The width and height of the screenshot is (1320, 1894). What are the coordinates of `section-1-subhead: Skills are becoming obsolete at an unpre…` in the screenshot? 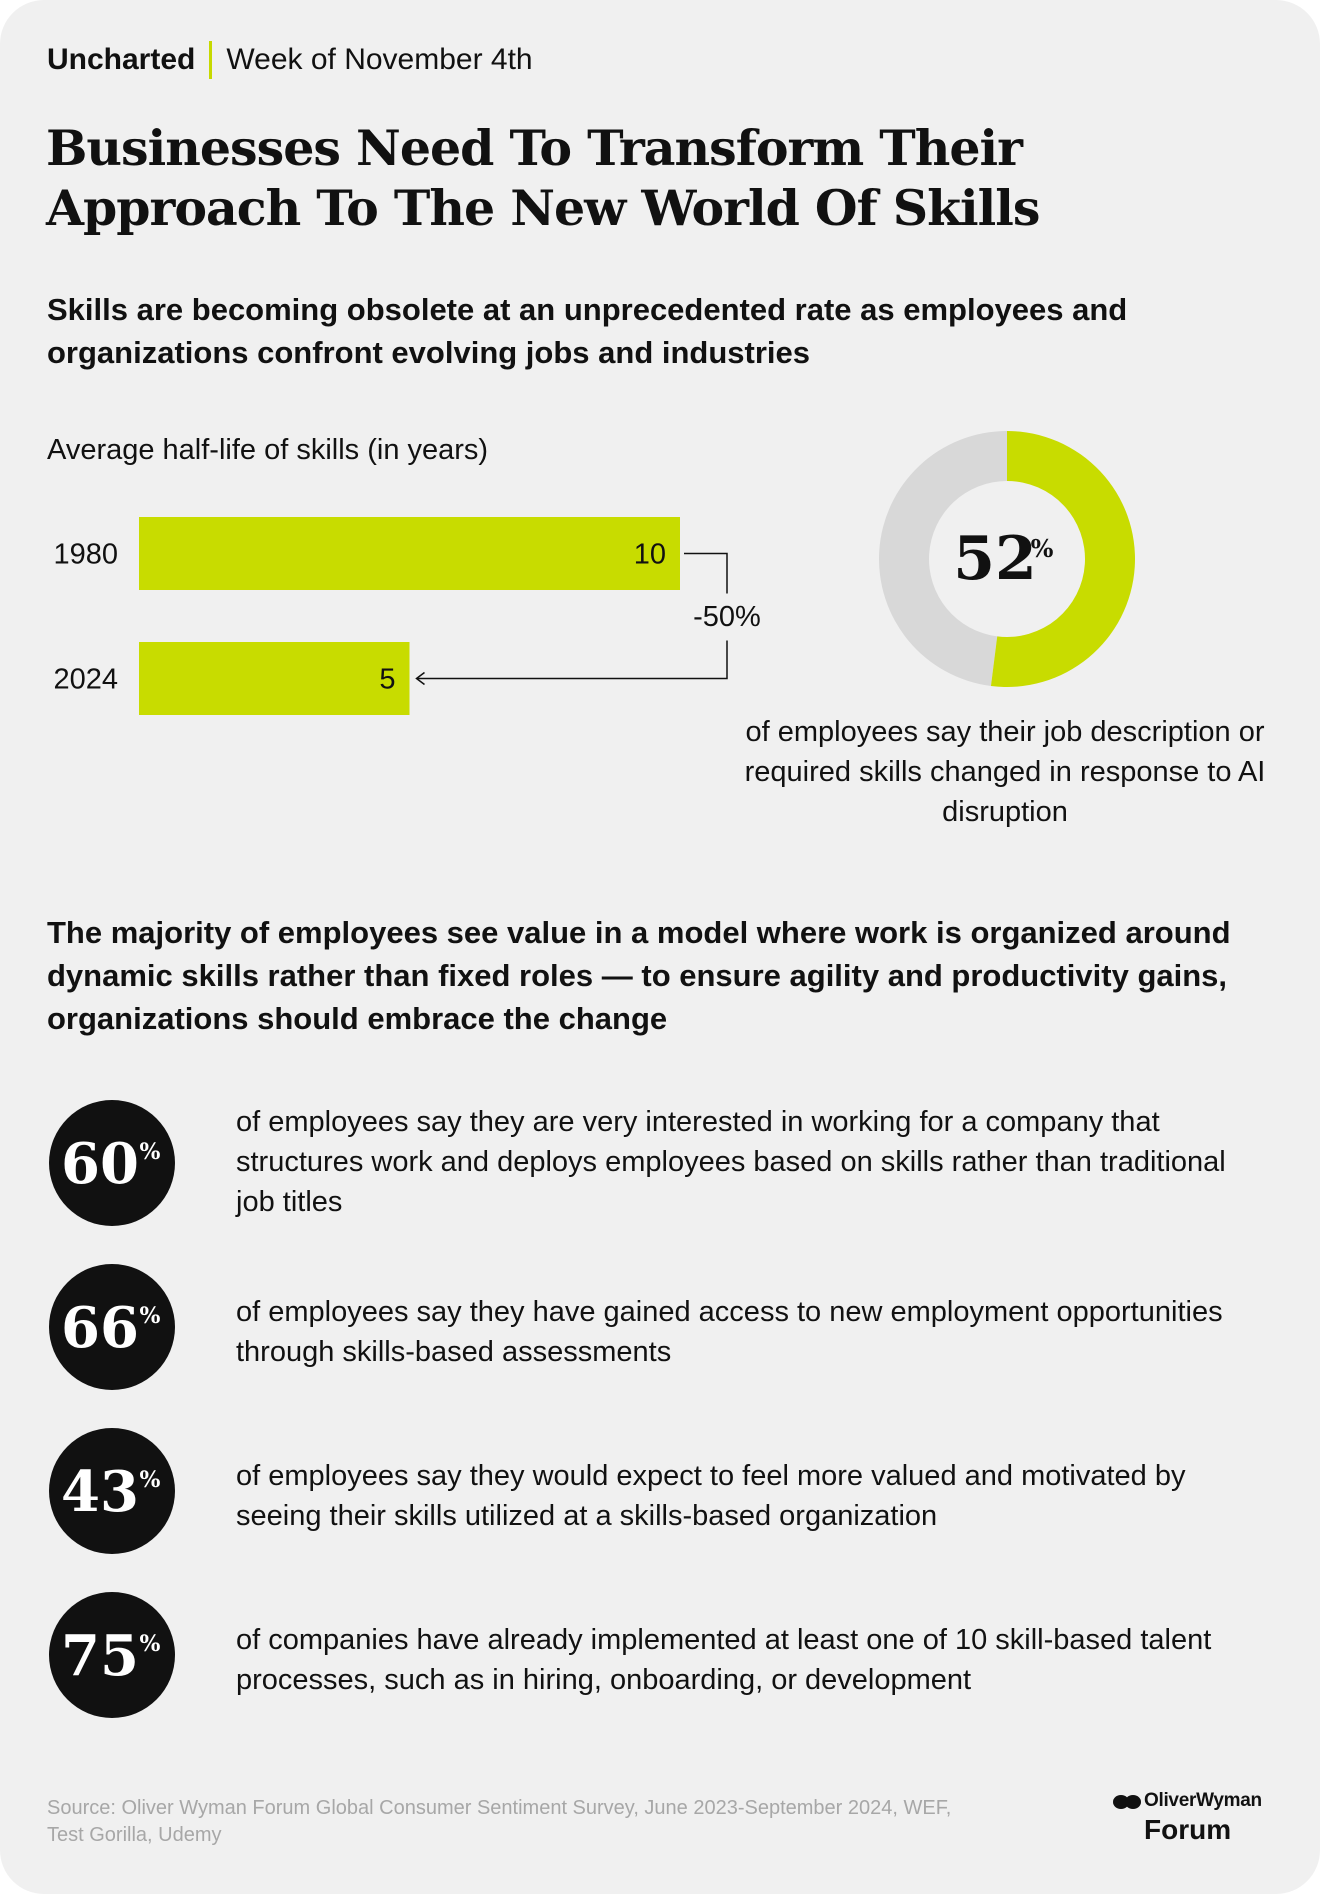 It's located at (587, 331).